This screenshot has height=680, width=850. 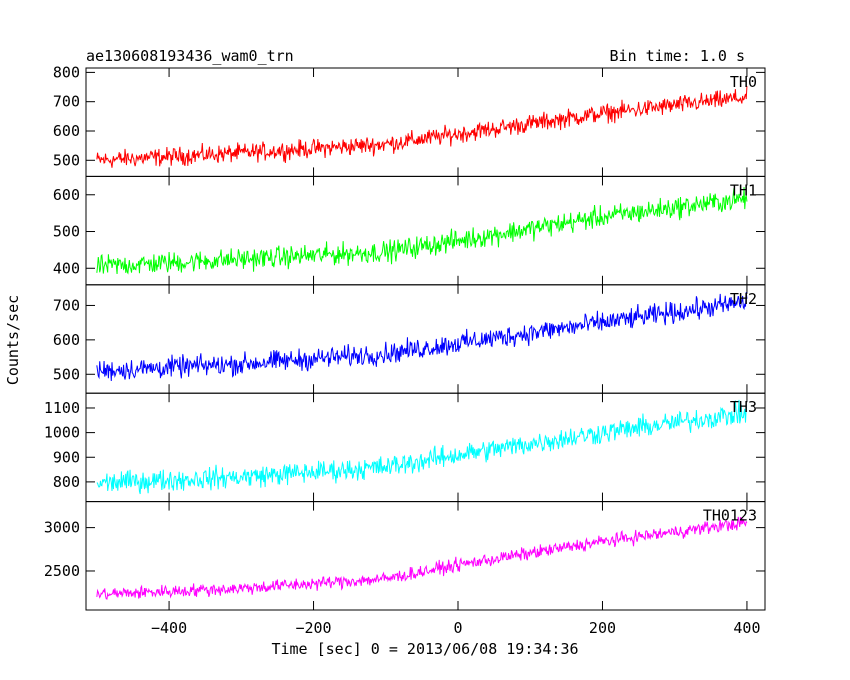 What do you see at coordinates (13, 340) in the screenshot?
I see `y-axis-label: Counts/sec` at bounding box center [13, 340].